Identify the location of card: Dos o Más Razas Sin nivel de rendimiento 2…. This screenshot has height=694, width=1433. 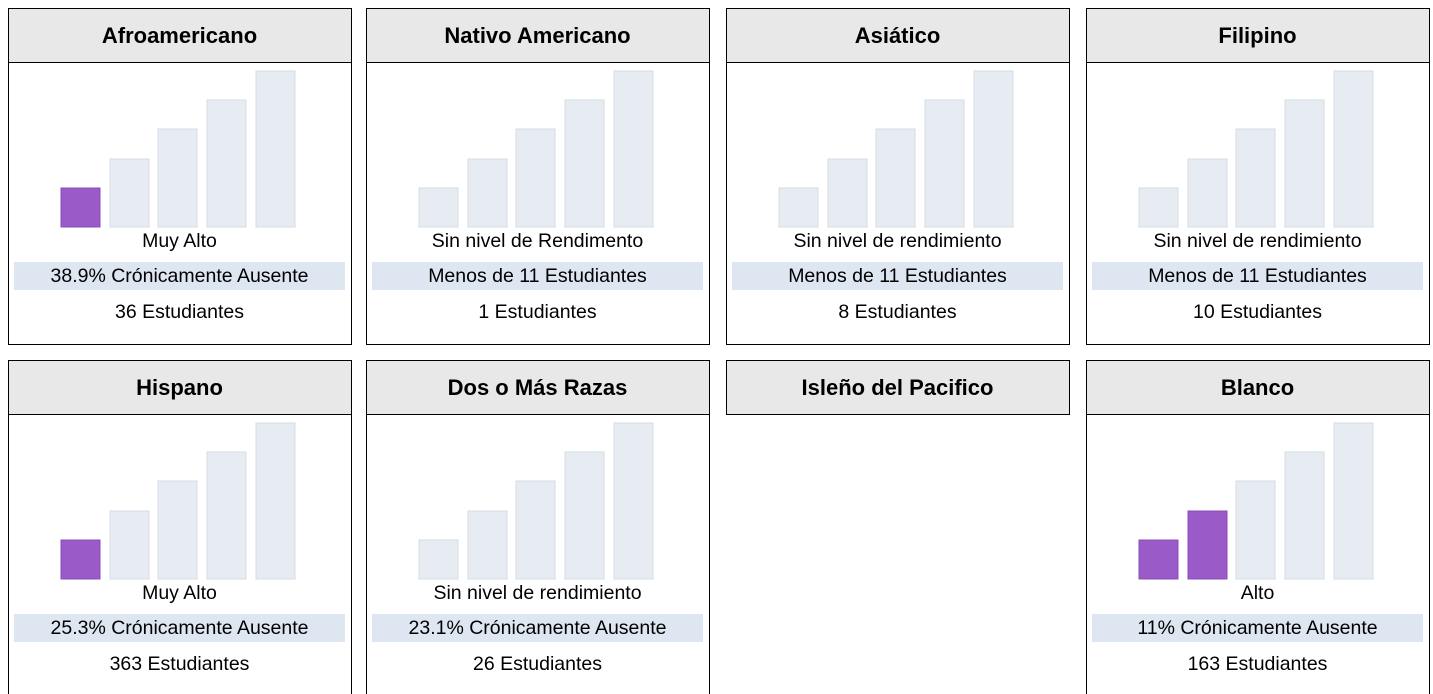
(538, 527).